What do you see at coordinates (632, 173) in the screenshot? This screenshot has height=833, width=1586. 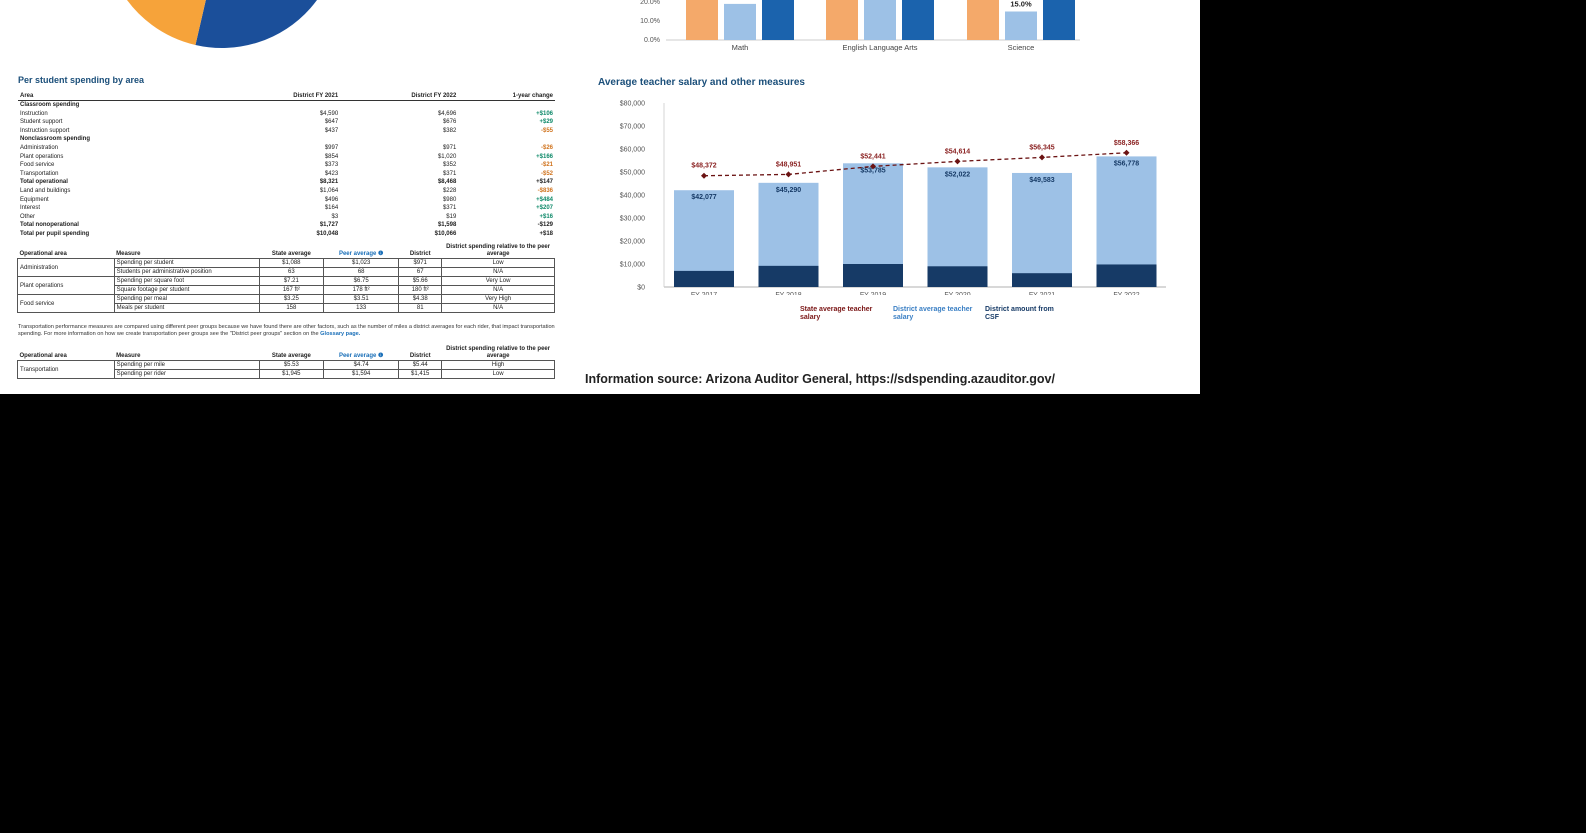 I see `y-tick-label: $50,000` at bounding box center [632, 173].